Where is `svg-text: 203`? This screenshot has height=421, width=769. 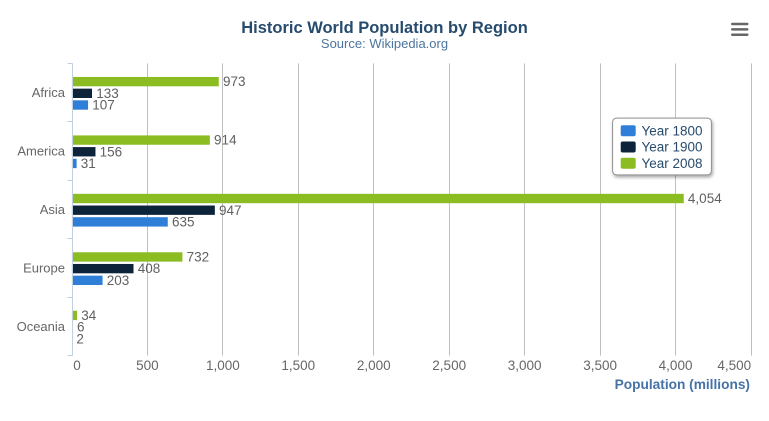 svg-text: 203 is located at coordinates (118, 280).